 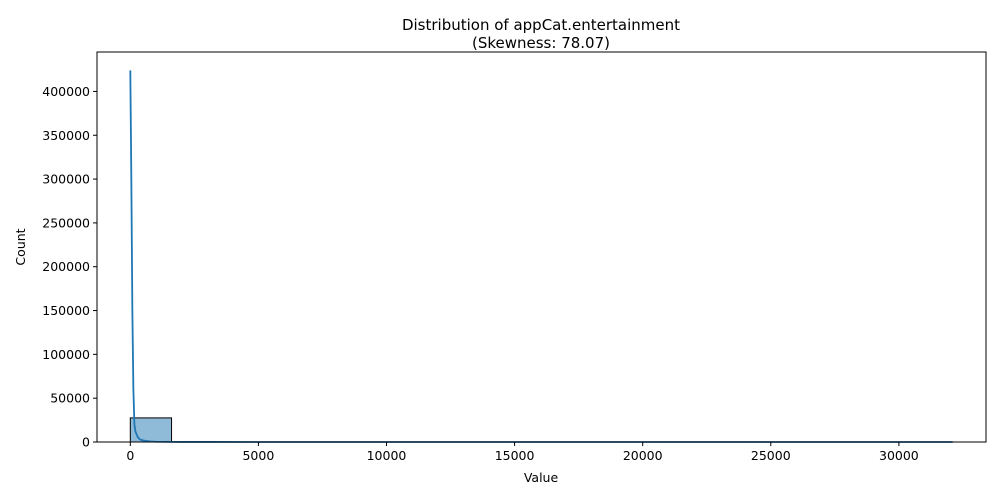 I want to click on x-tick-label-0: 0, so click(x=130, y=455).